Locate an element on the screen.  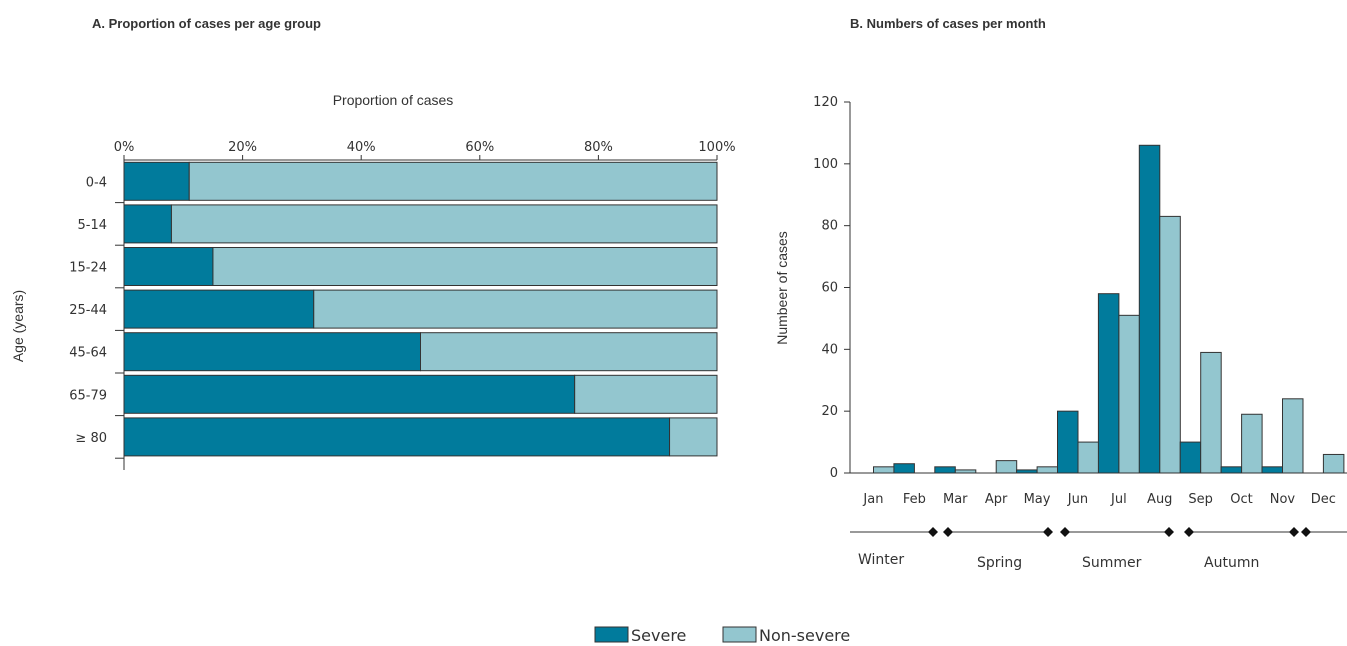
season-label-spring: Spring is located at coordinates (999, 563).